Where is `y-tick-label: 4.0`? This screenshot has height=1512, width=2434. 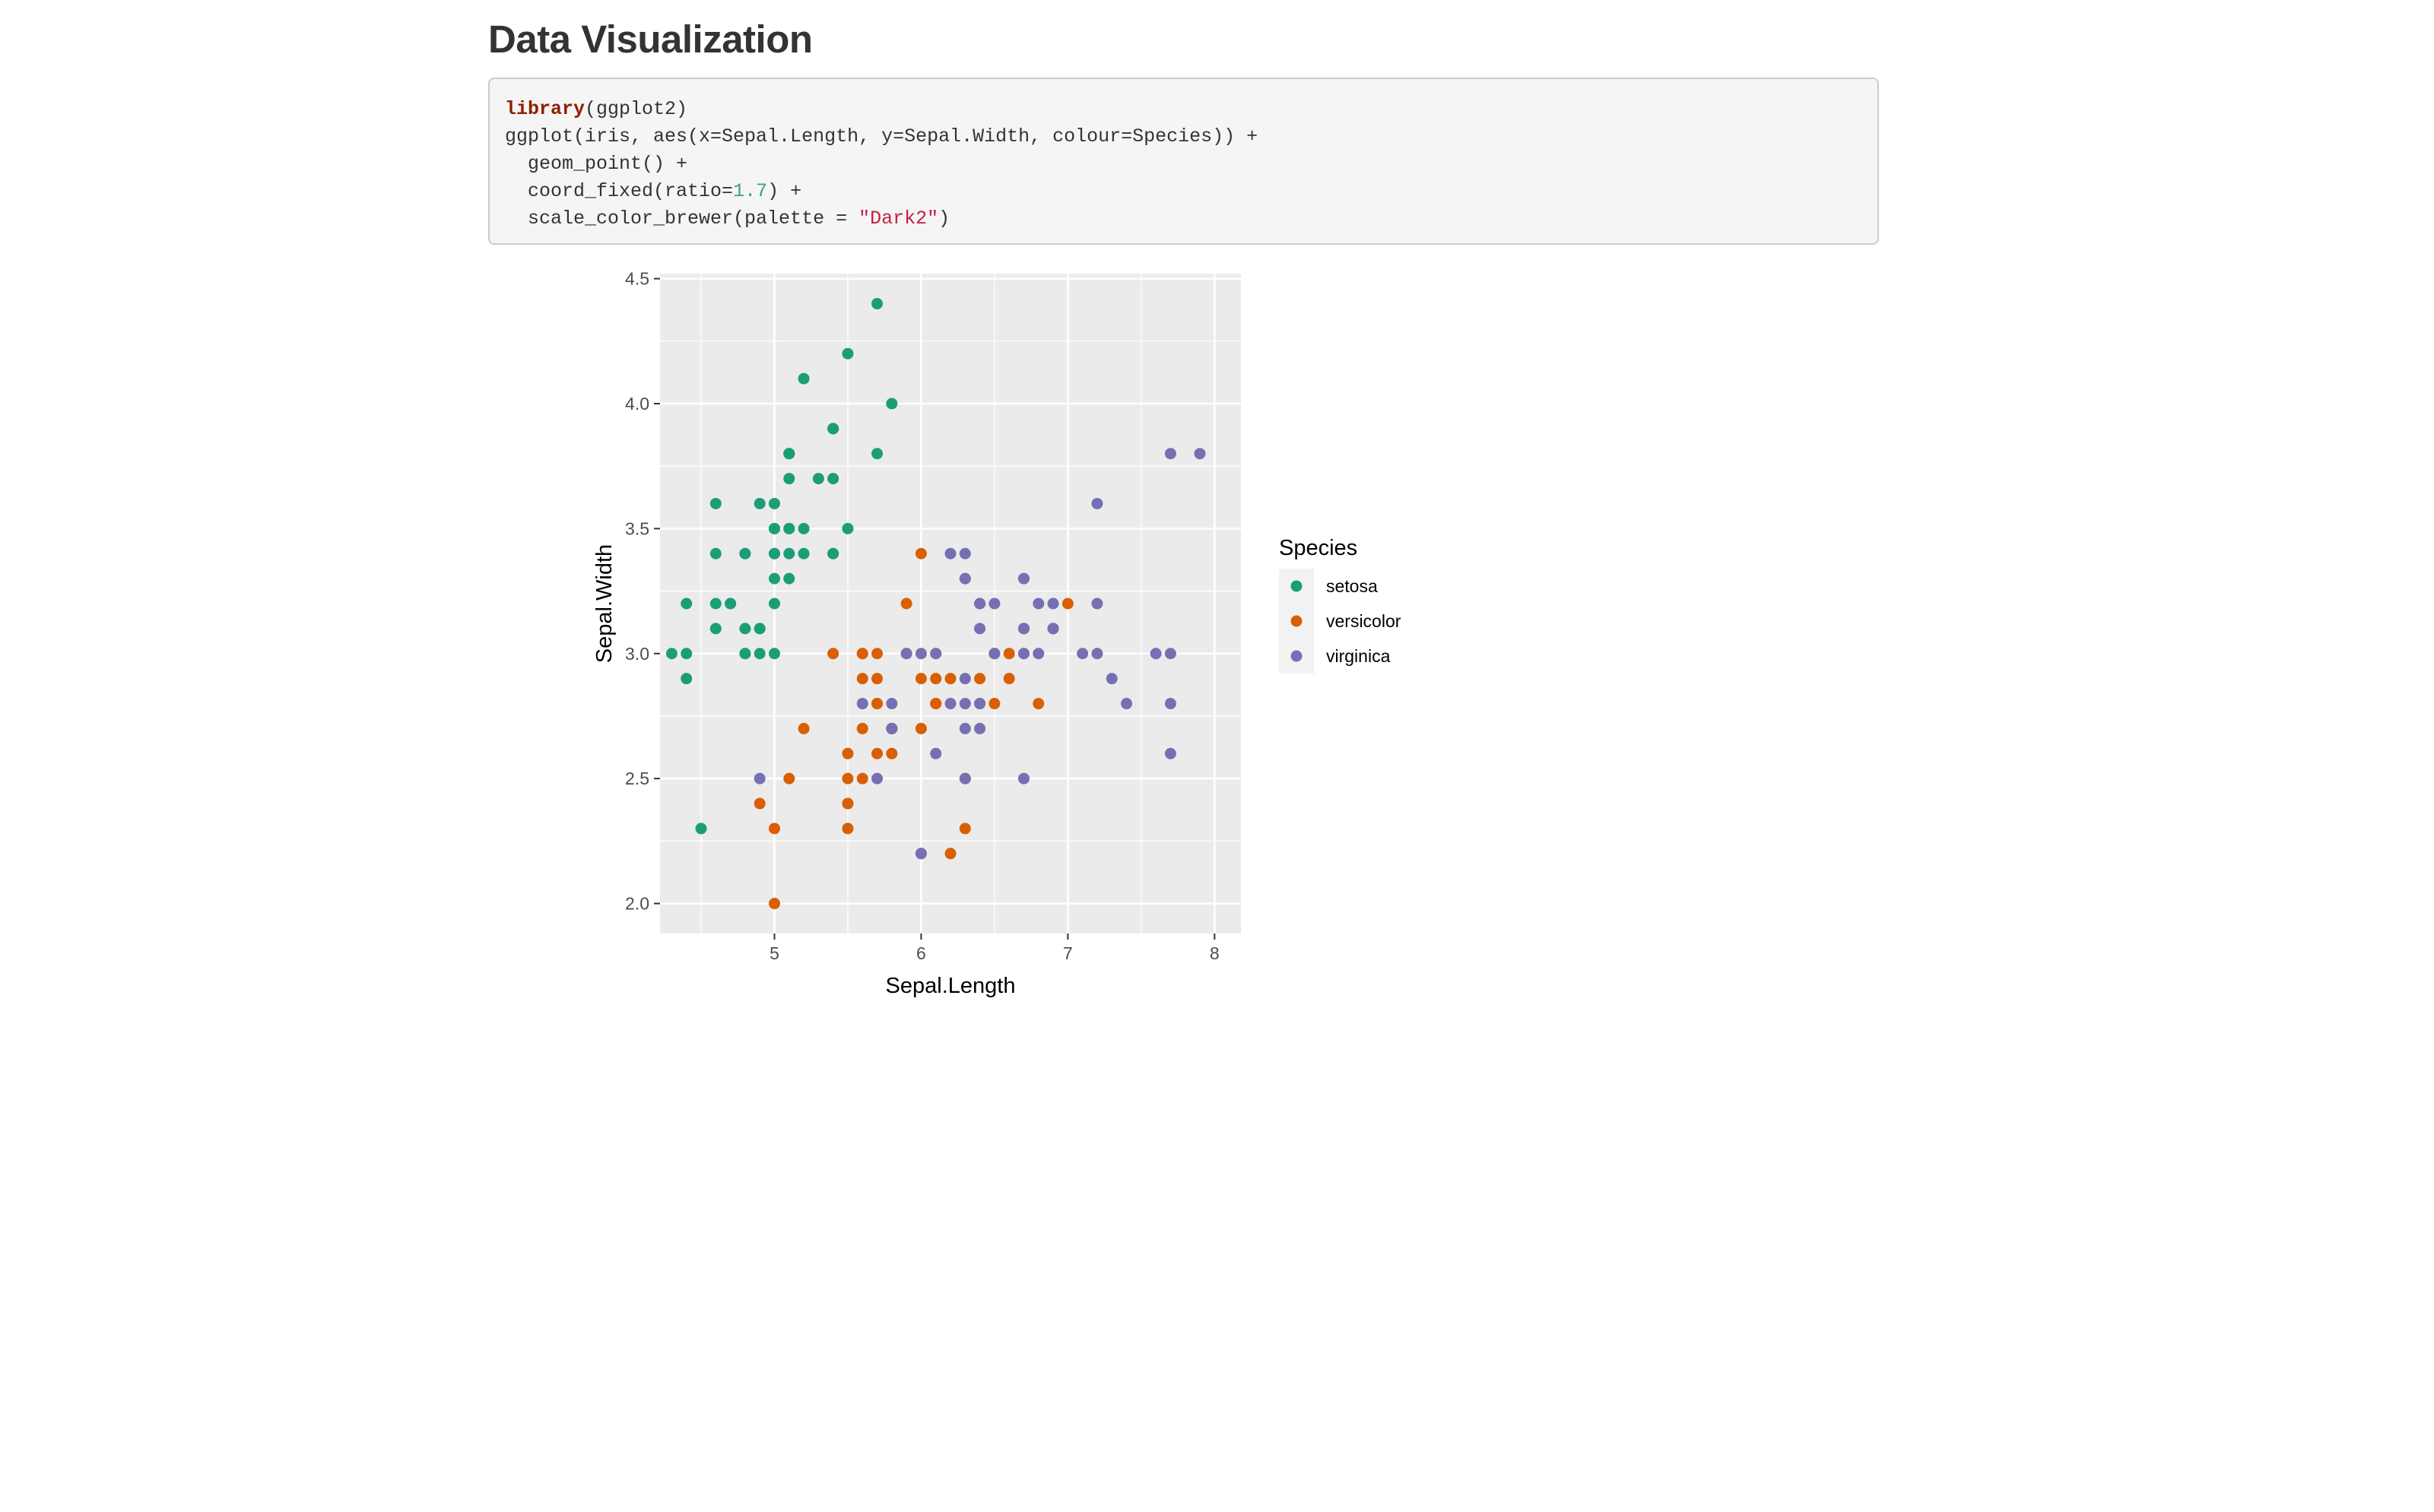
y-tick-label: 4.0 is located at coordinates (637, 404).